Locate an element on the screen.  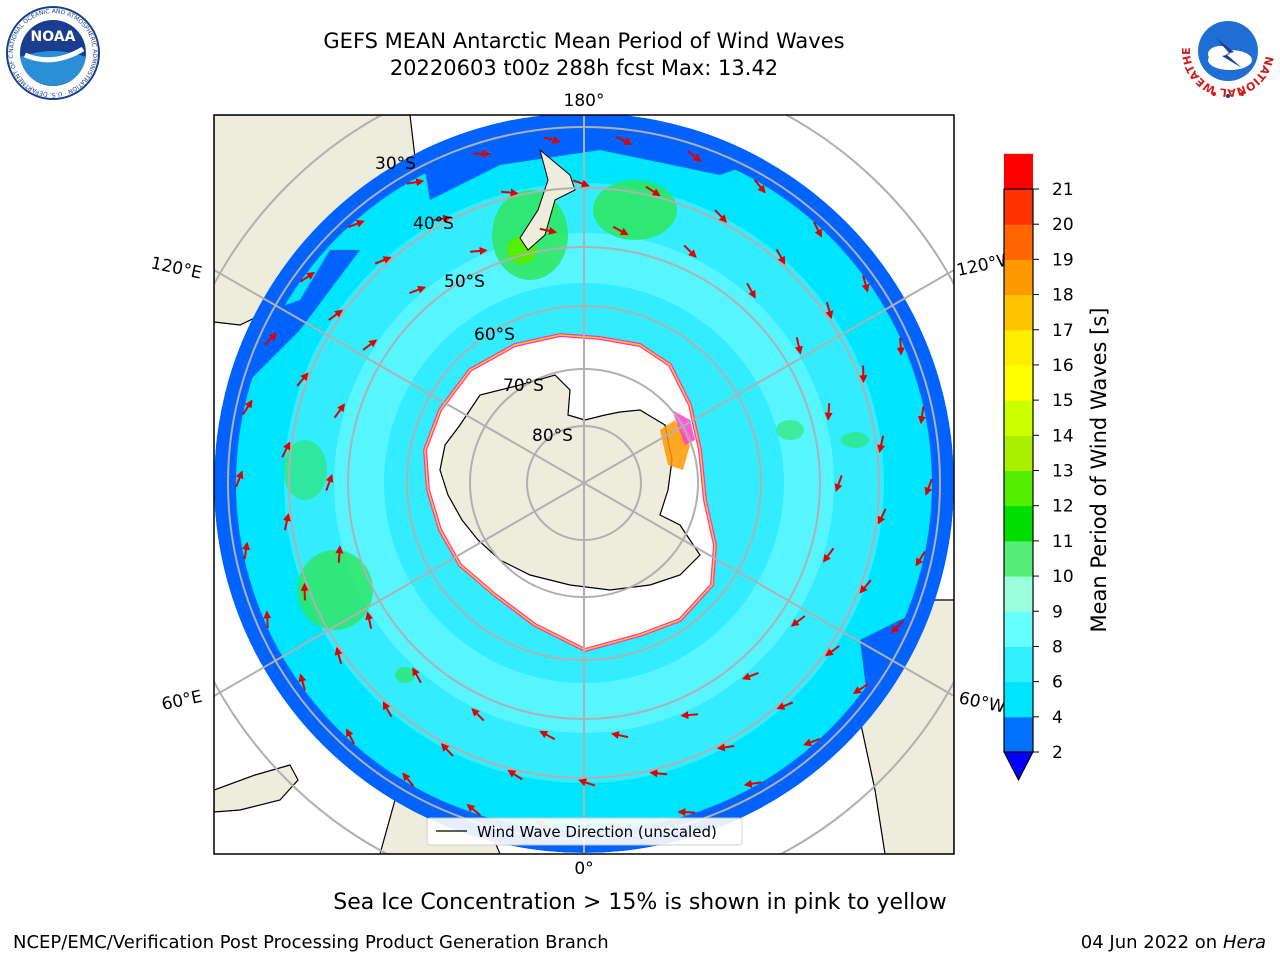
colorbar-tick-label: 6 is located at coordinates (1057, 683).